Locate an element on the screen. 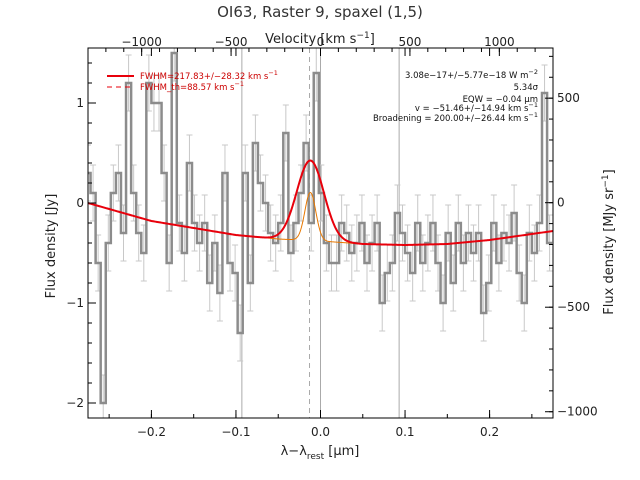  x-tick-label: 0.2 is located at coordinates (489, 432).